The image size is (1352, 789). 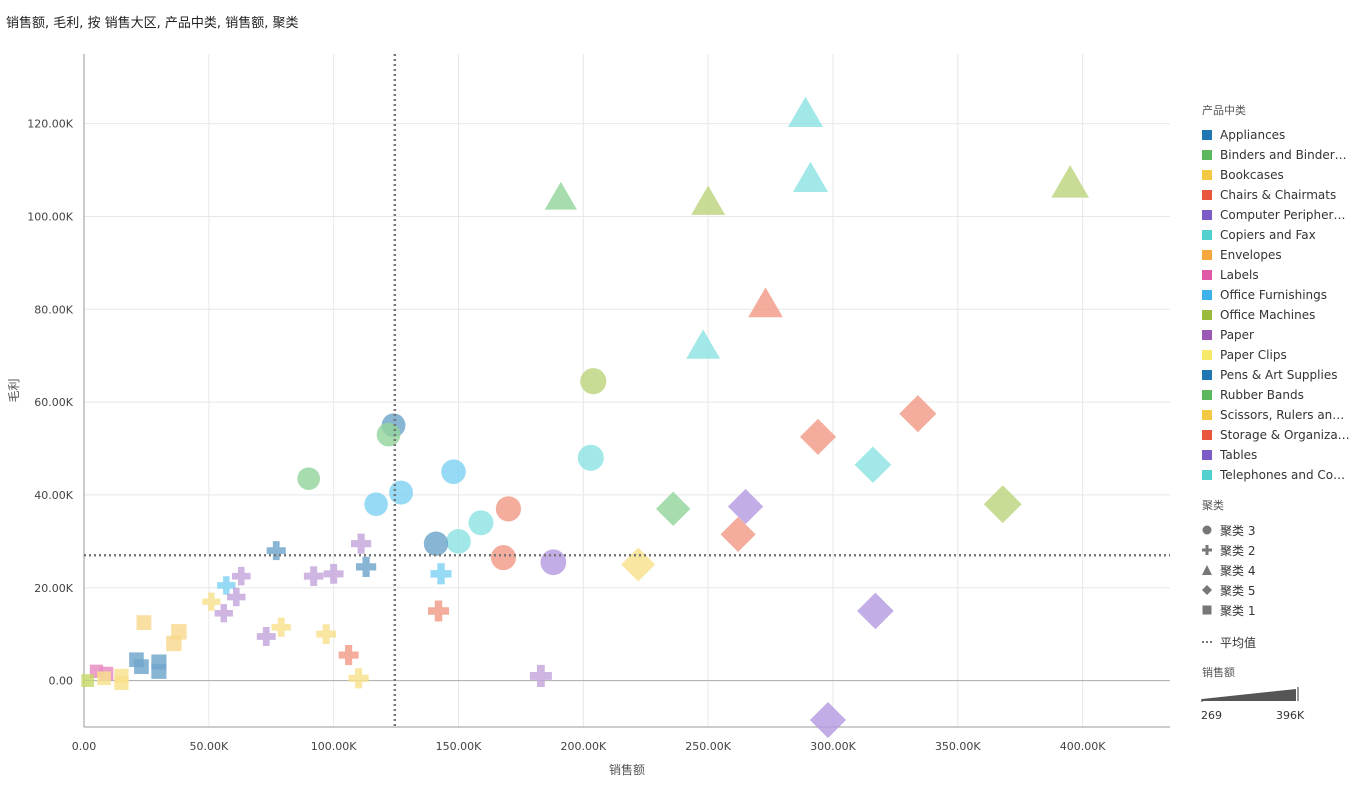 I want to click on legend-item: Envelopes, so click(x=1275, y=255).